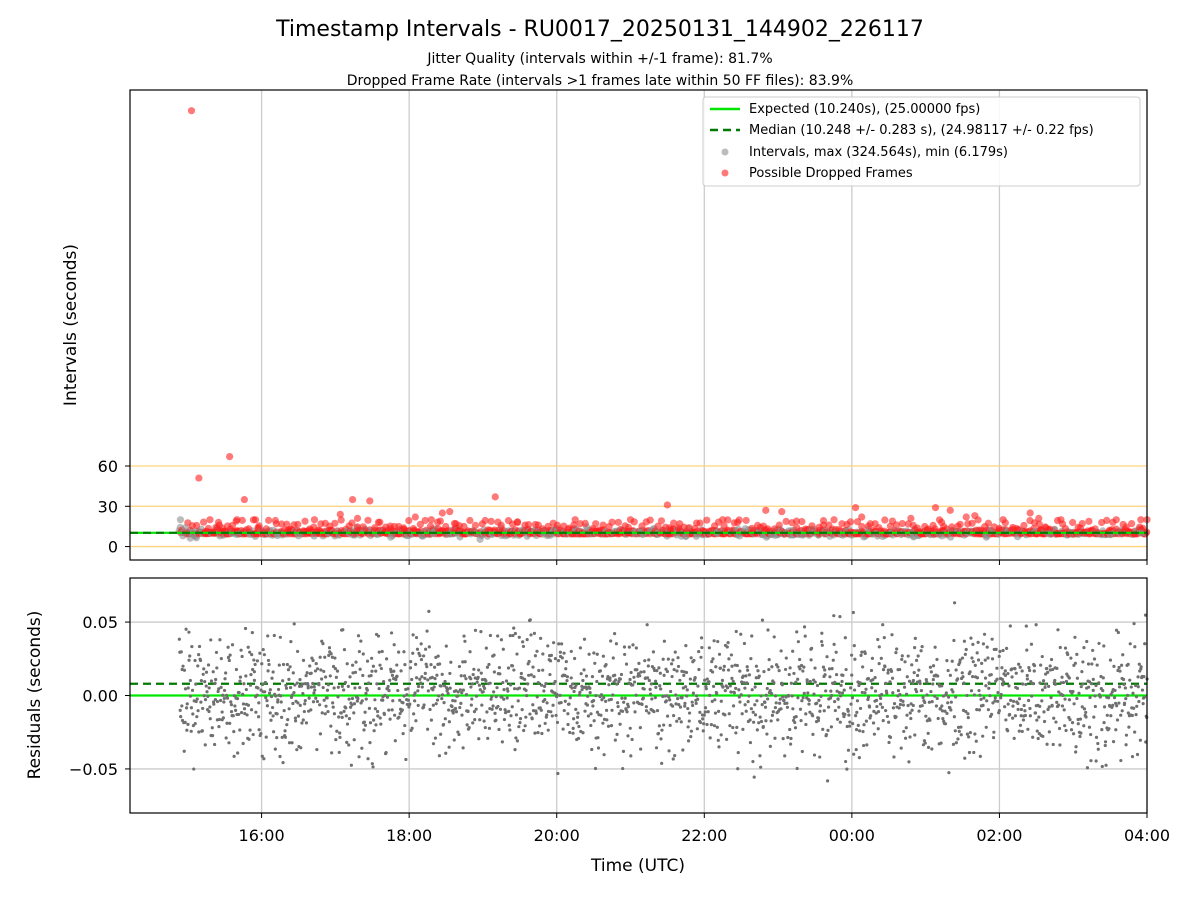 This screenshot has height=900, width=1200. I want to click on intervals-y-axis-label: Intervals (seconds), so click(71, 325).